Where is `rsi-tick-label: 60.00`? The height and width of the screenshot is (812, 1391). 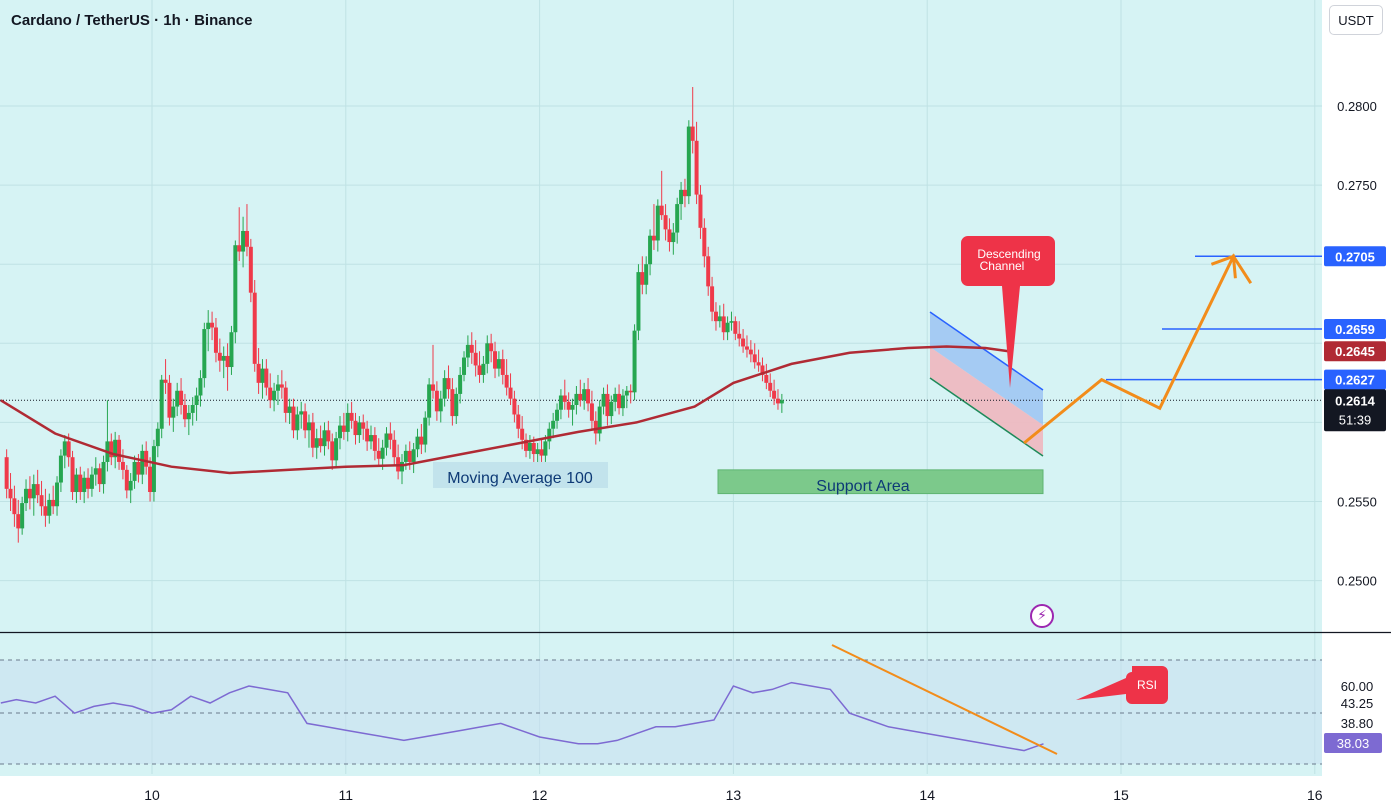
rsi-tick-label: 60.00 is located at coordinates (1357, 686).